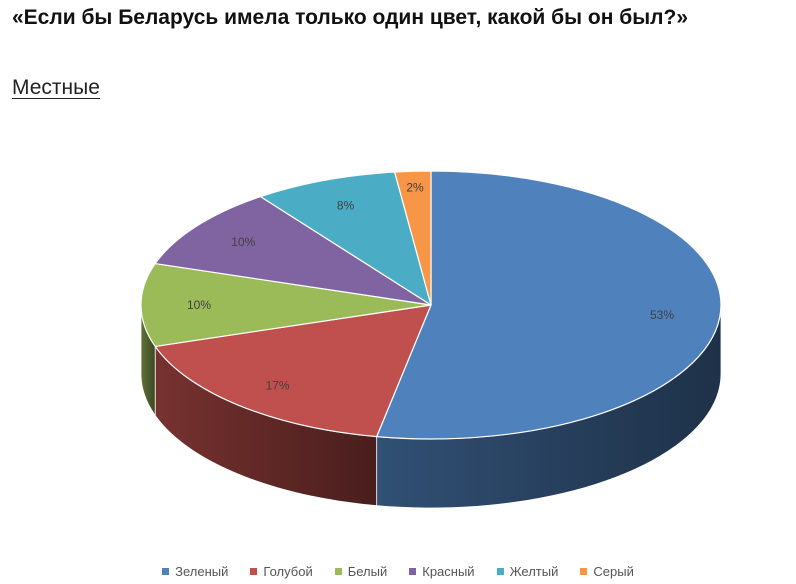 The width and height of the screenshot is (796, 584). Describe the element at coordinates (202, 571) in the screenshot. I see `legend-label: Зеленый` at that location.